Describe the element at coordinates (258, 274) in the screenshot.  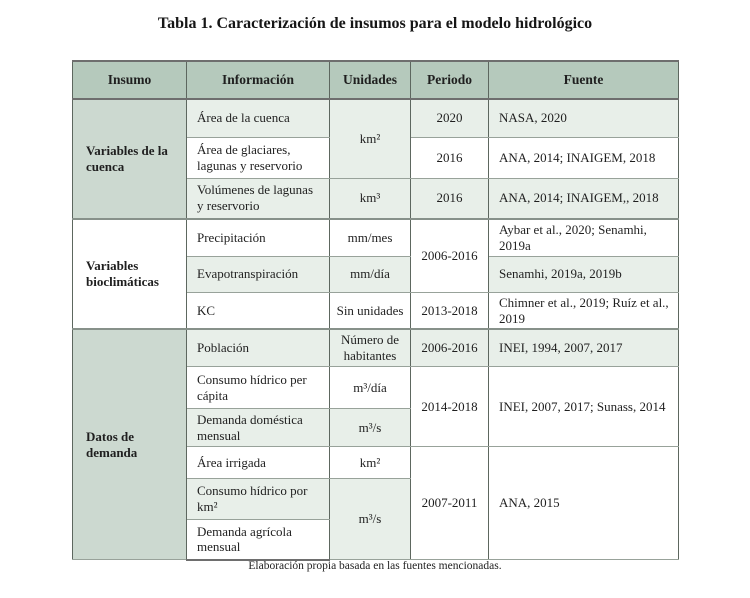
I see `cell-informacion: Evapotranspiración` at that location.